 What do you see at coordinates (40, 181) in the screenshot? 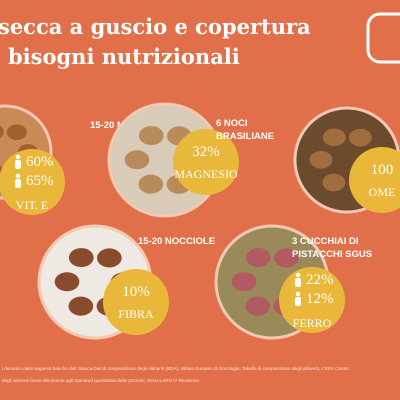
I see `stat: 65%` at bounding box center [40, 181].